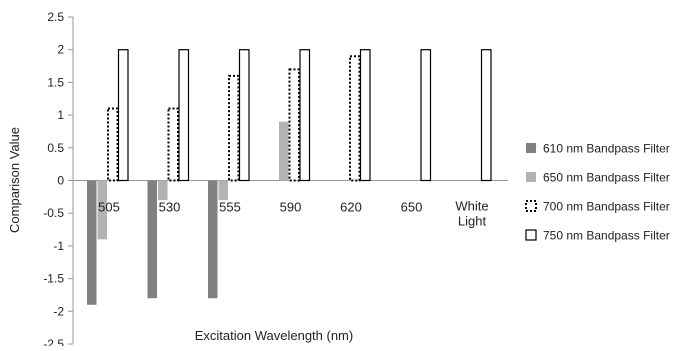 This screenshot has height=351, width=677. I want to click on y-tick-label: -1.5, so click(53, 279).